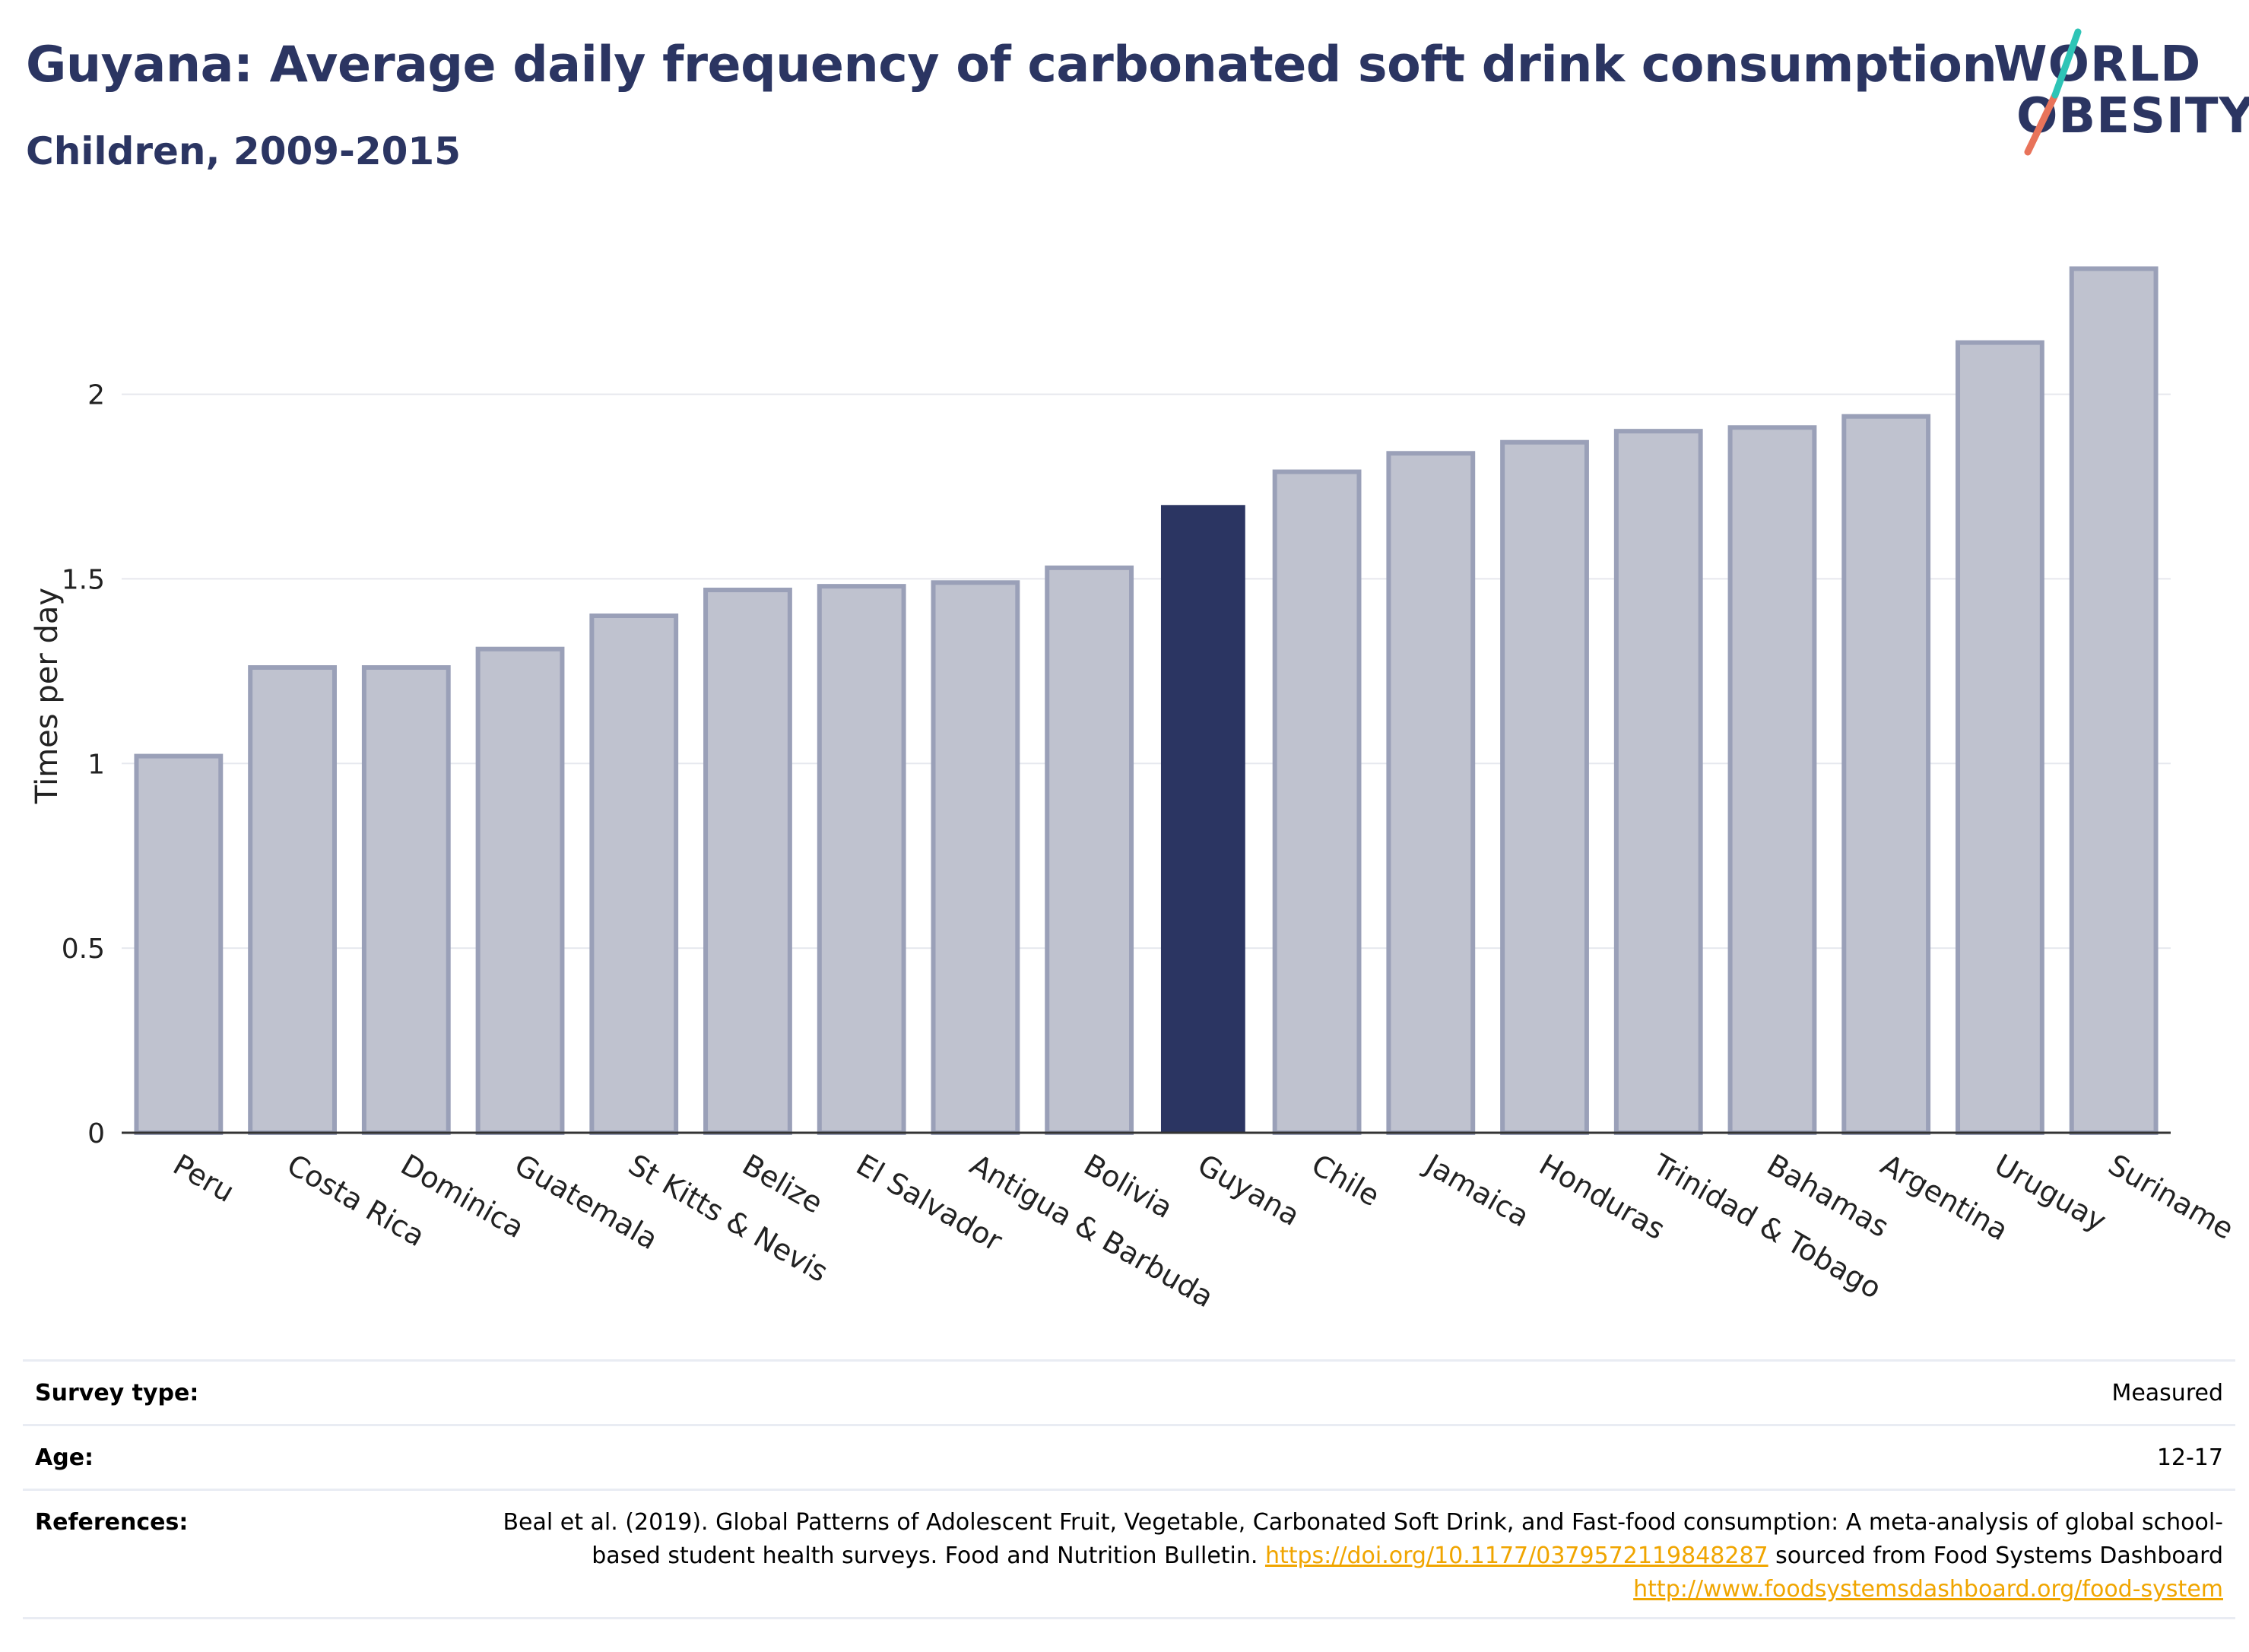 This screenshot has width=2249, height=1652. Describe the element at coordinates (2053, 92) in the screenshot. I see `logo-slash-icon` at that location.